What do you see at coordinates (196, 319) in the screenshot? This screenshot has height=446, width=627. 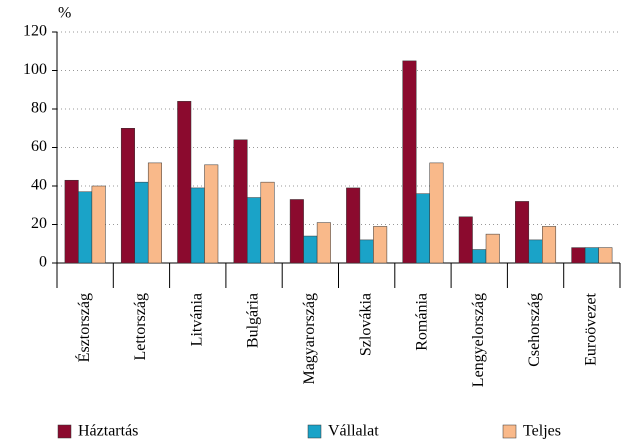 I see `x-tick-label: Litvánia` at bounding box center [196, 319].